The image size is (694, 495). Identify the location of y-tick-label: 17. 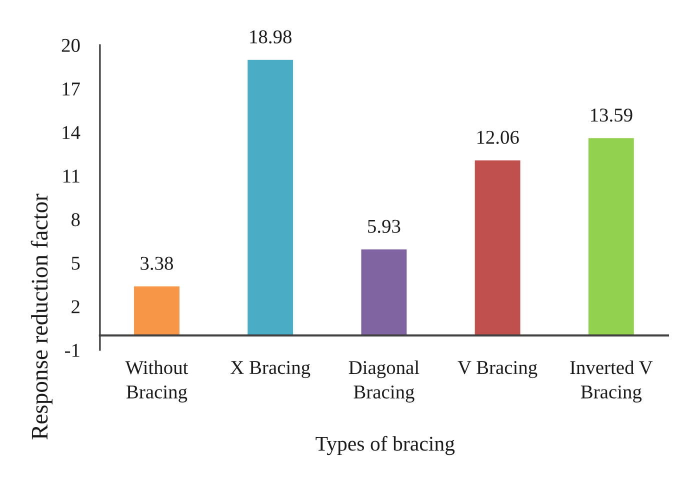
(71, 89).